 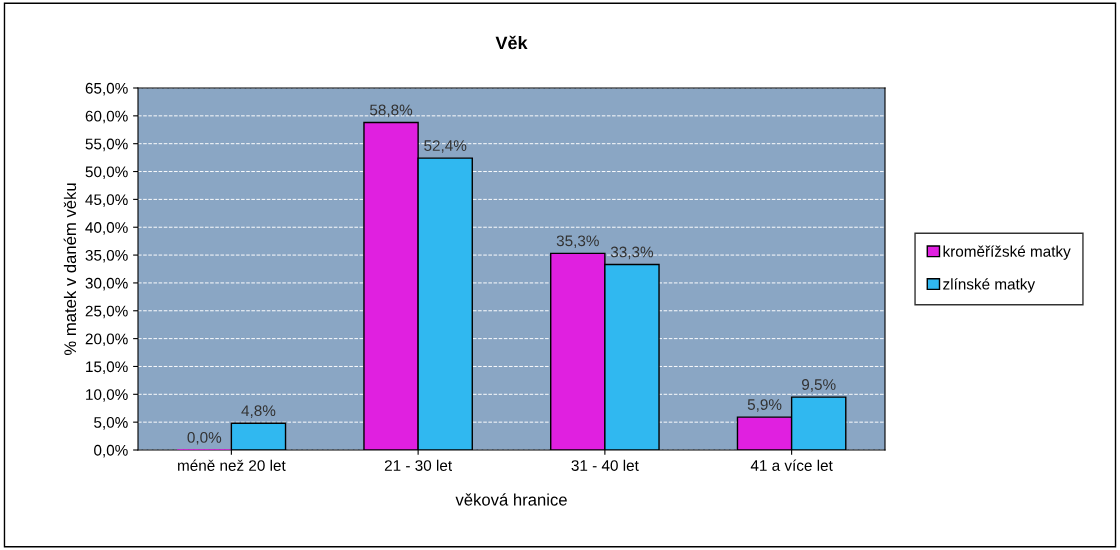 I want to click on y-tick-label: 35,0%, so click(x=106, y=256).